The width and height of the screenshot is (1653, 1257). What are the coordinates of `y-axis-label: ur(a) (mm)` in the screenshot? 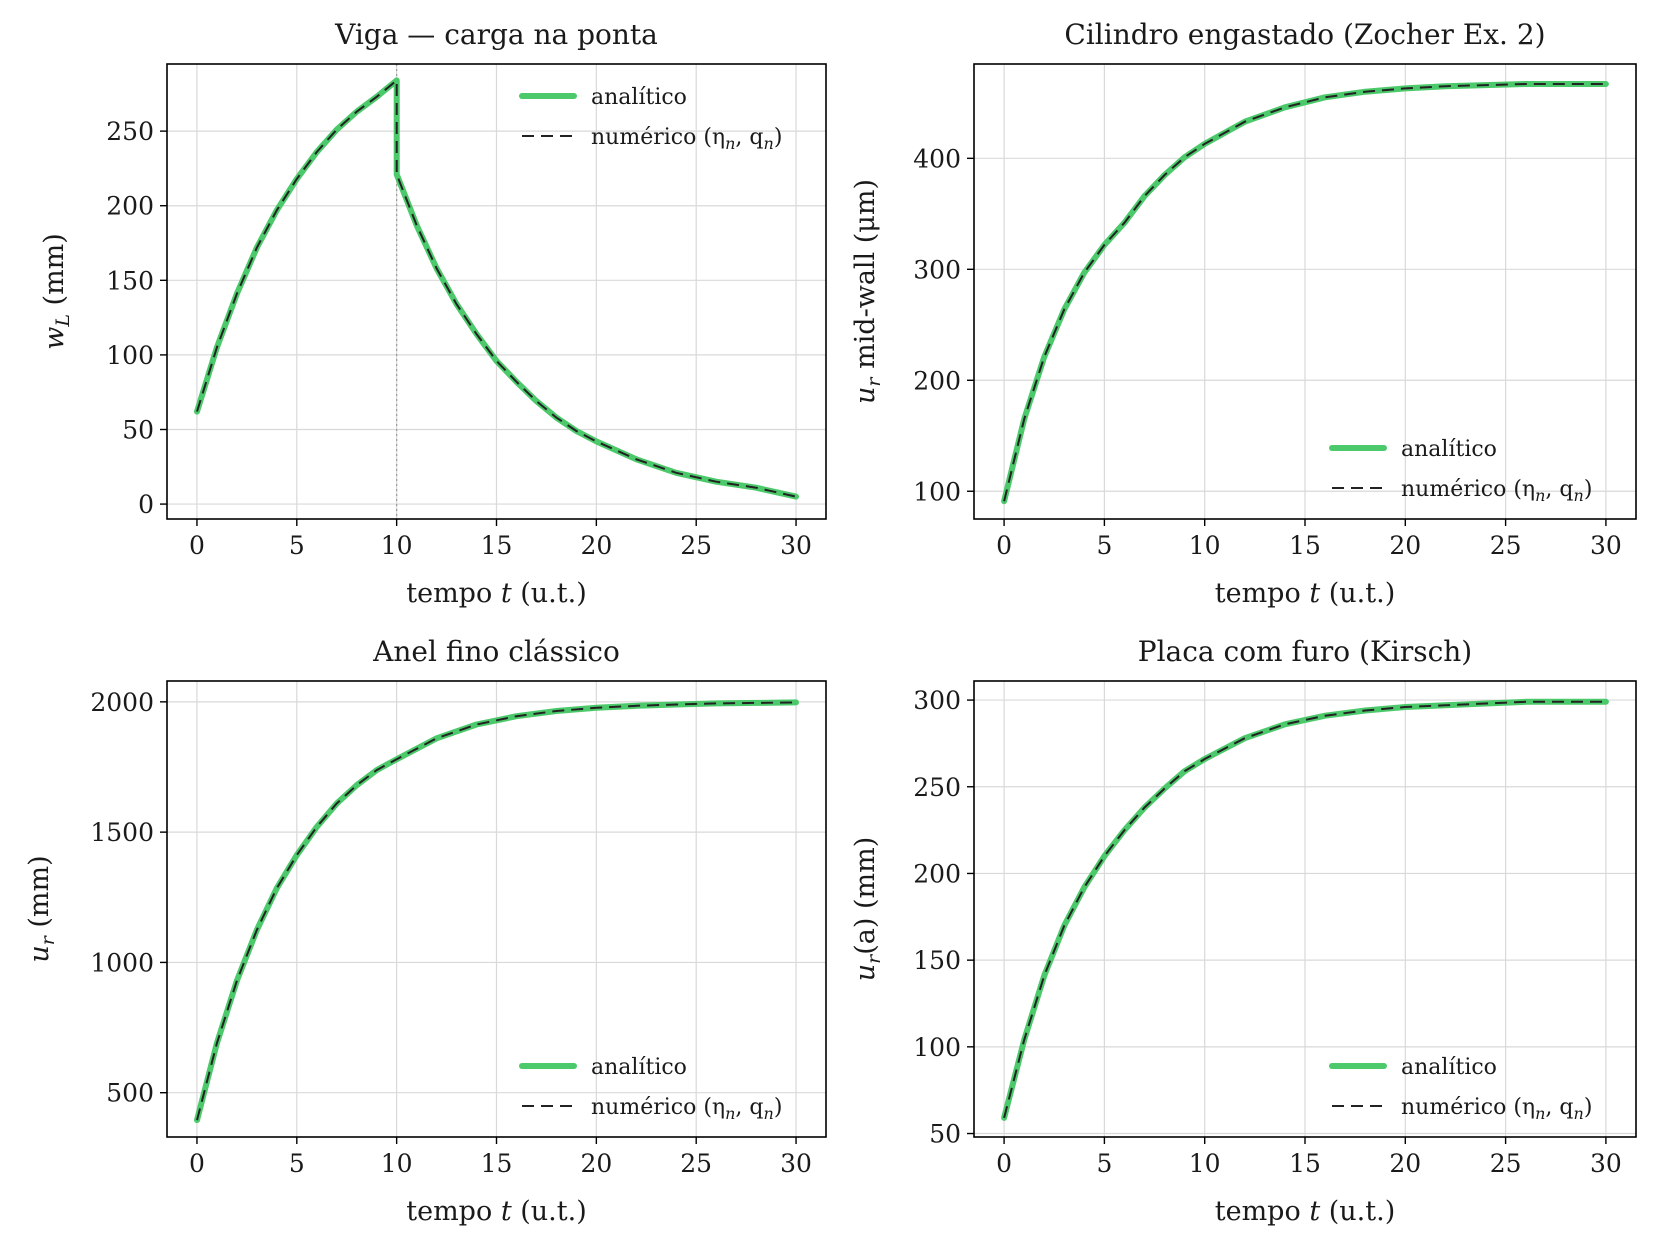 It's located at (867, 909).